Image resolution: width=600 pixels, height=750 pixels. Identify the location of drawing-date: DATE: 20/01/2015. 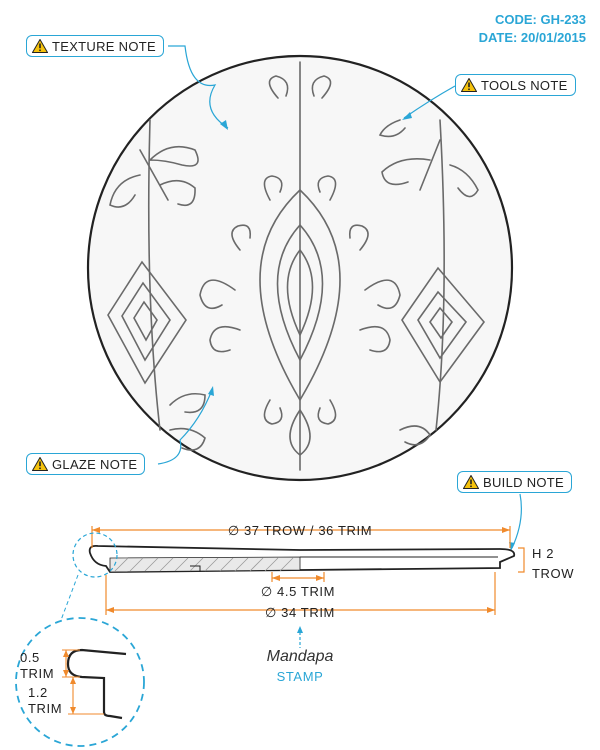
(532, 37).